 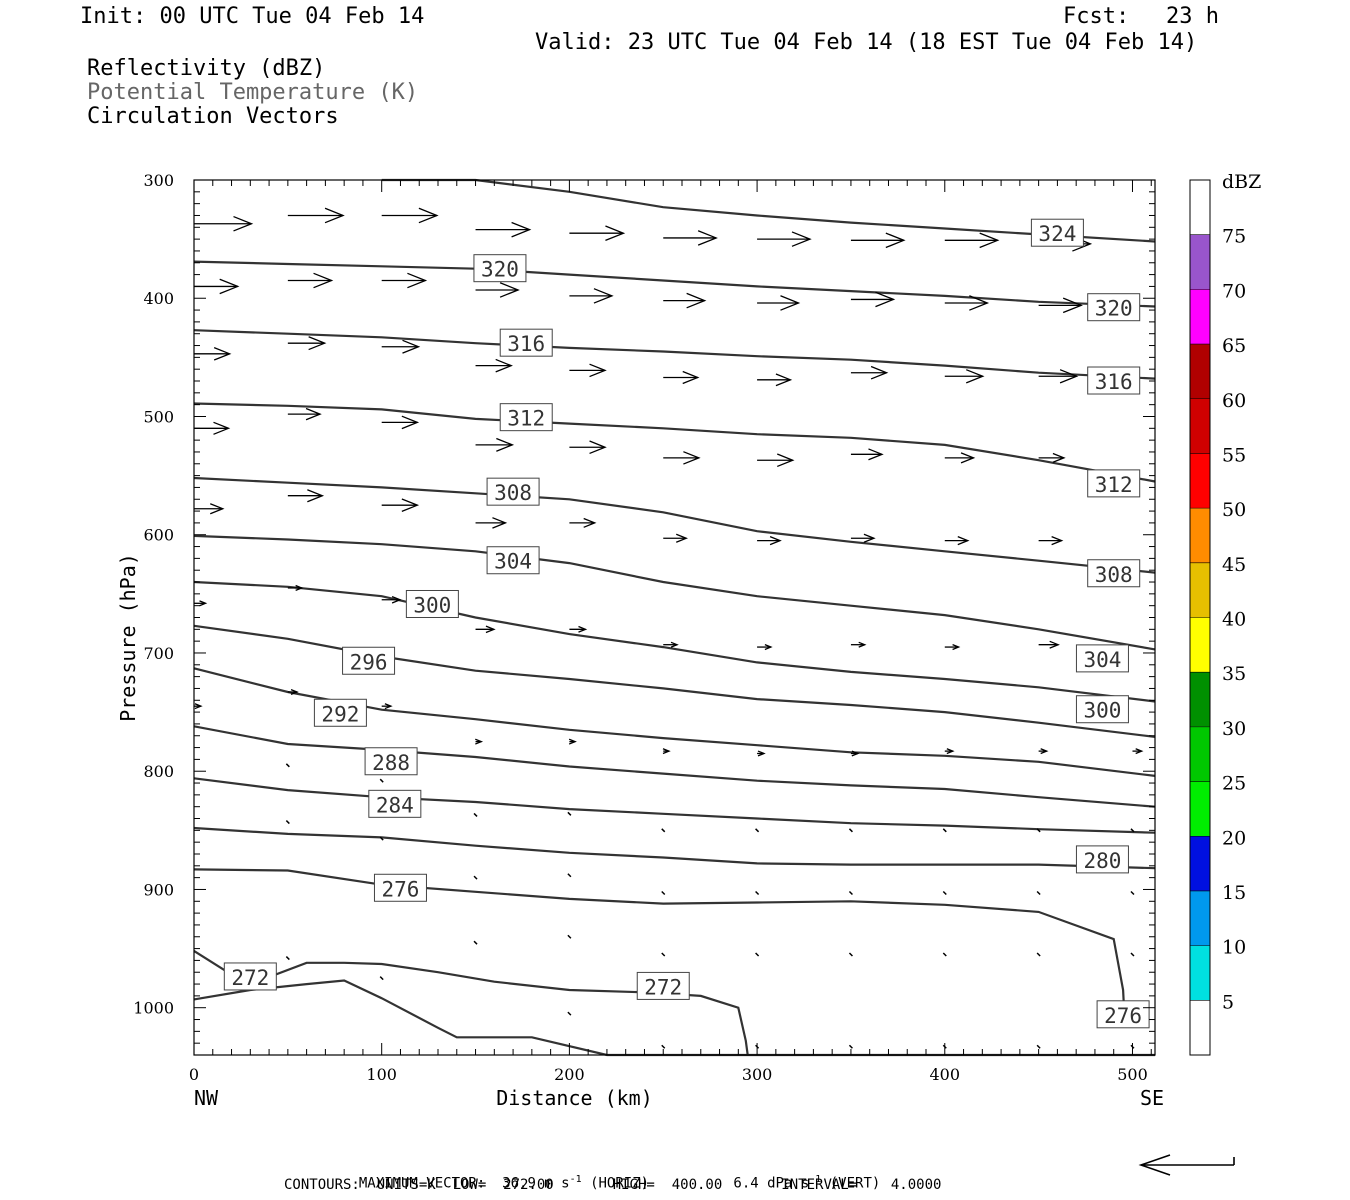 I want to click on contour-label-text: 316, so click(x=526, y=344).